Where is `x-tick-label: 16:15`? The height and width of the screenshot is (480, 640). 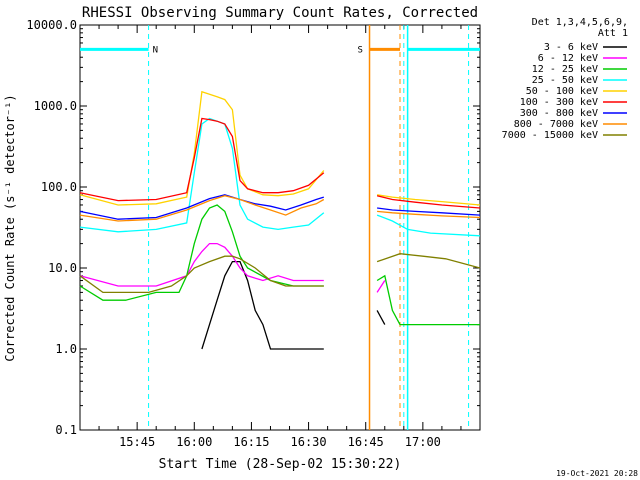
x-tick-label: 16:15 is located at coordinates (251, 442).